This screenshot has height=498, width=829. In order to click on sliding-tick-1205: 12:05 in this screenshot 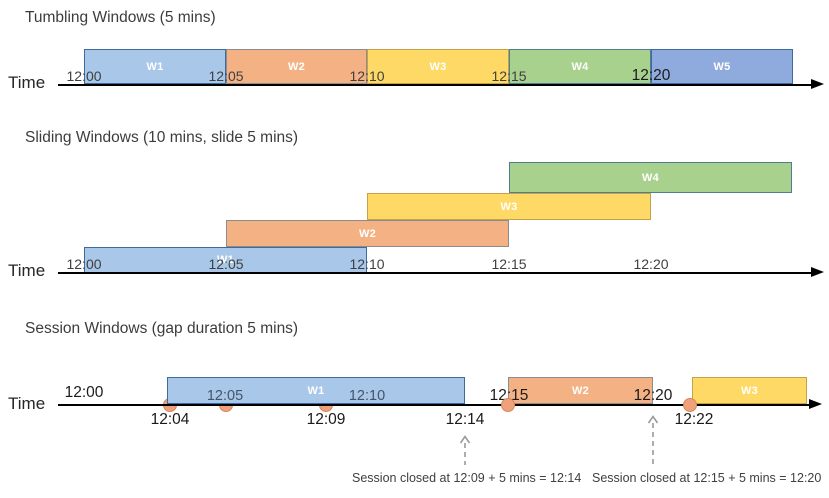, I will do `click(226, 264)`.